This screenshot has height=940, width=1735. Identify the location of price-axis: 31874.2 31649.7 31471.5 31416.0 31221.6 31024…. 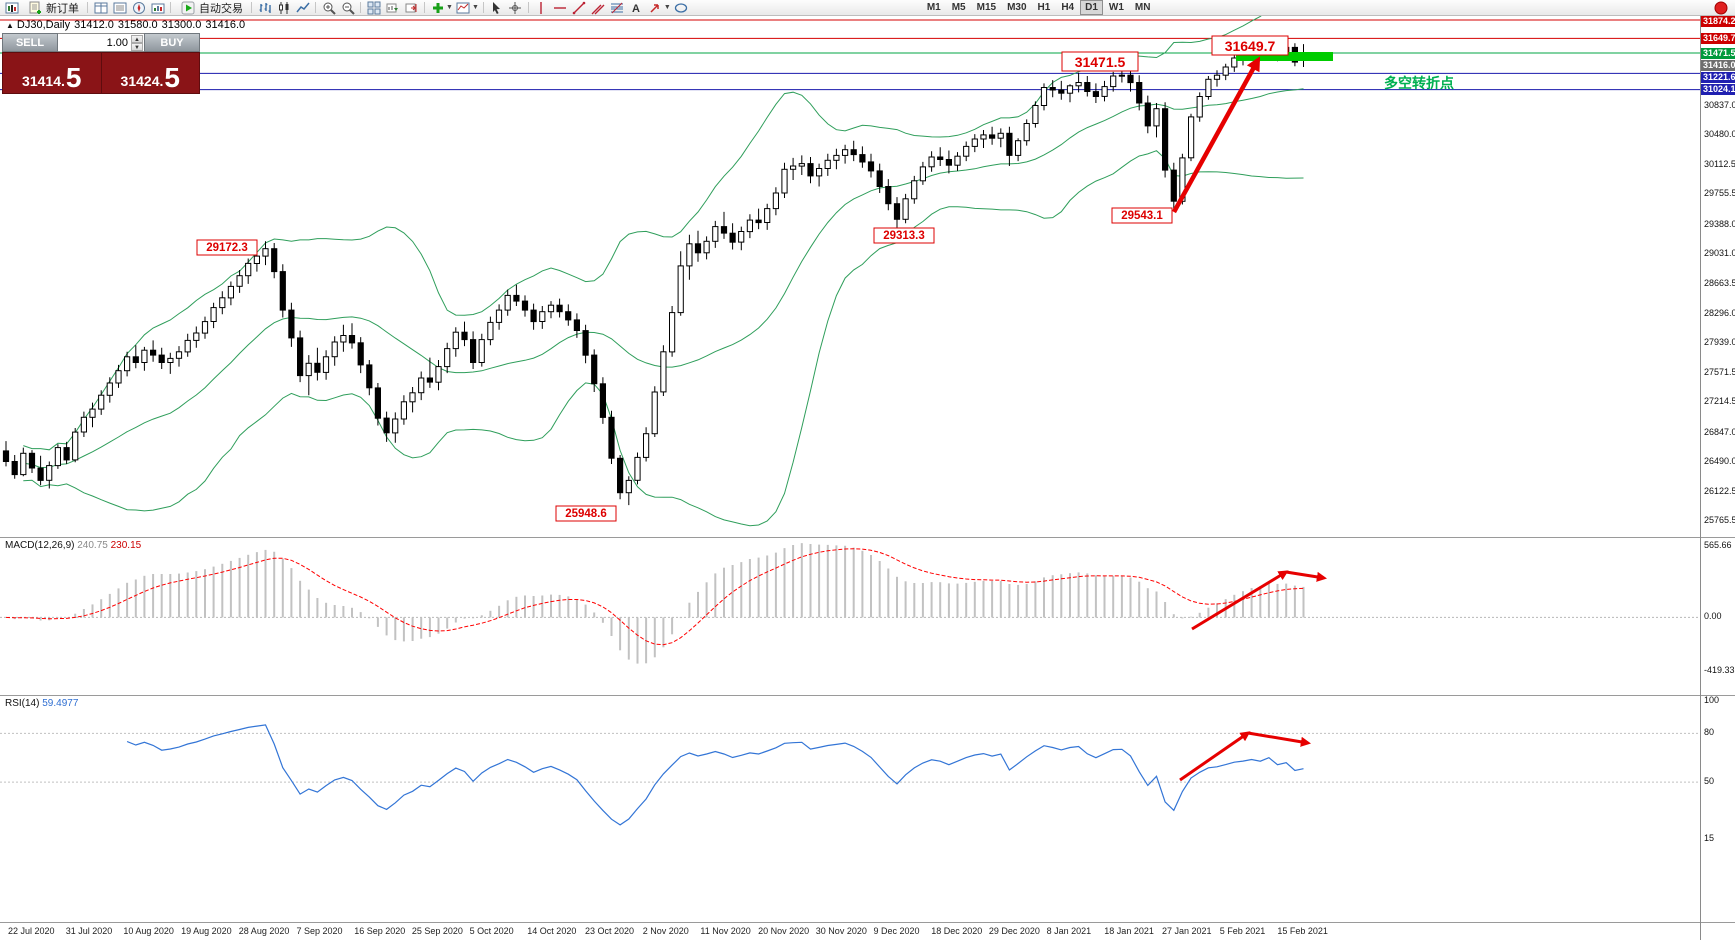
(1717, 478).